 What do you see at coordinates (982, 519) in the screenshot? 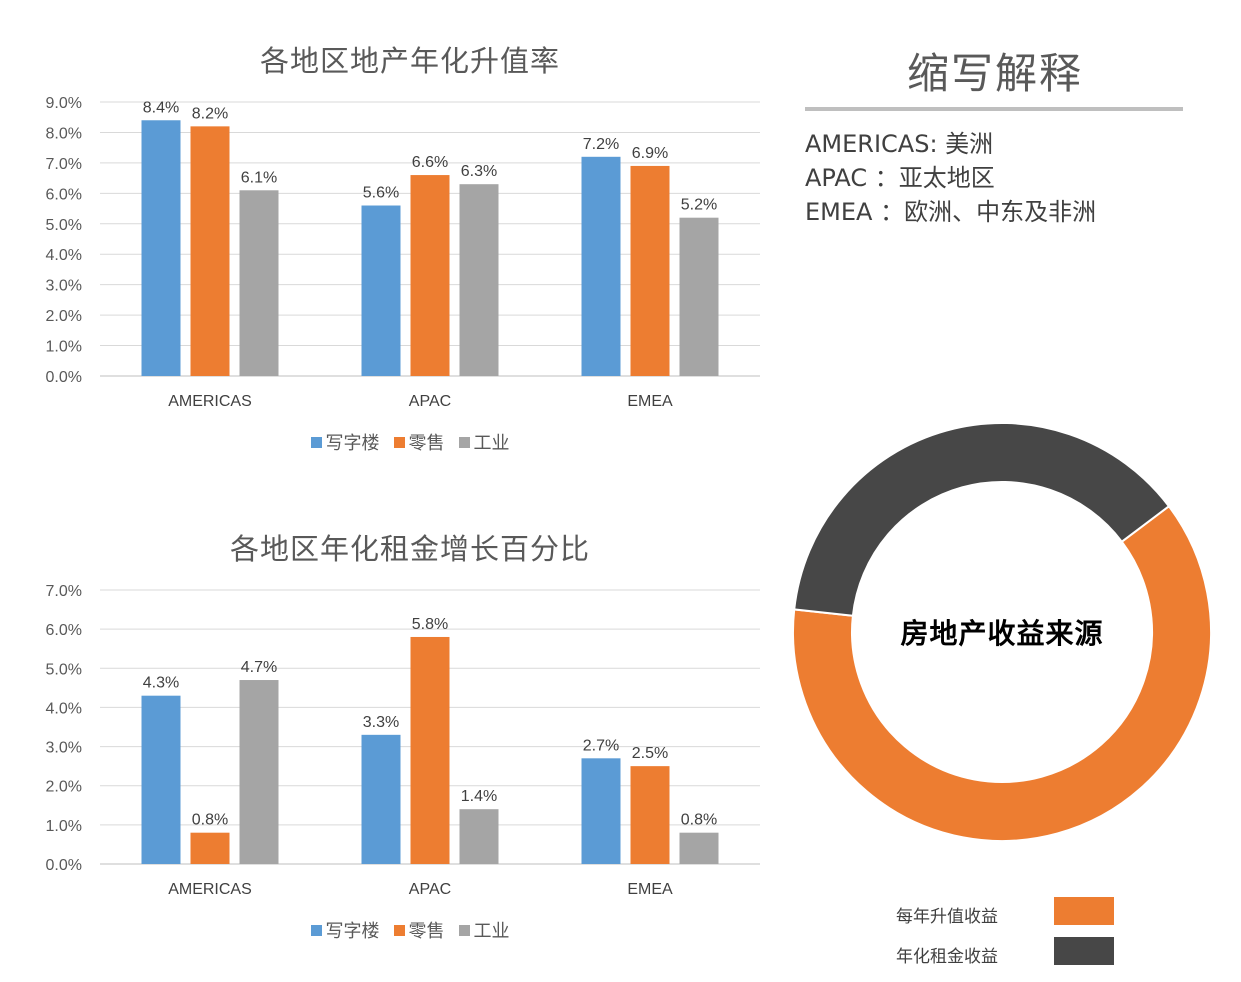
I see `donut-slice-rental` at bounding box center [982, 519].